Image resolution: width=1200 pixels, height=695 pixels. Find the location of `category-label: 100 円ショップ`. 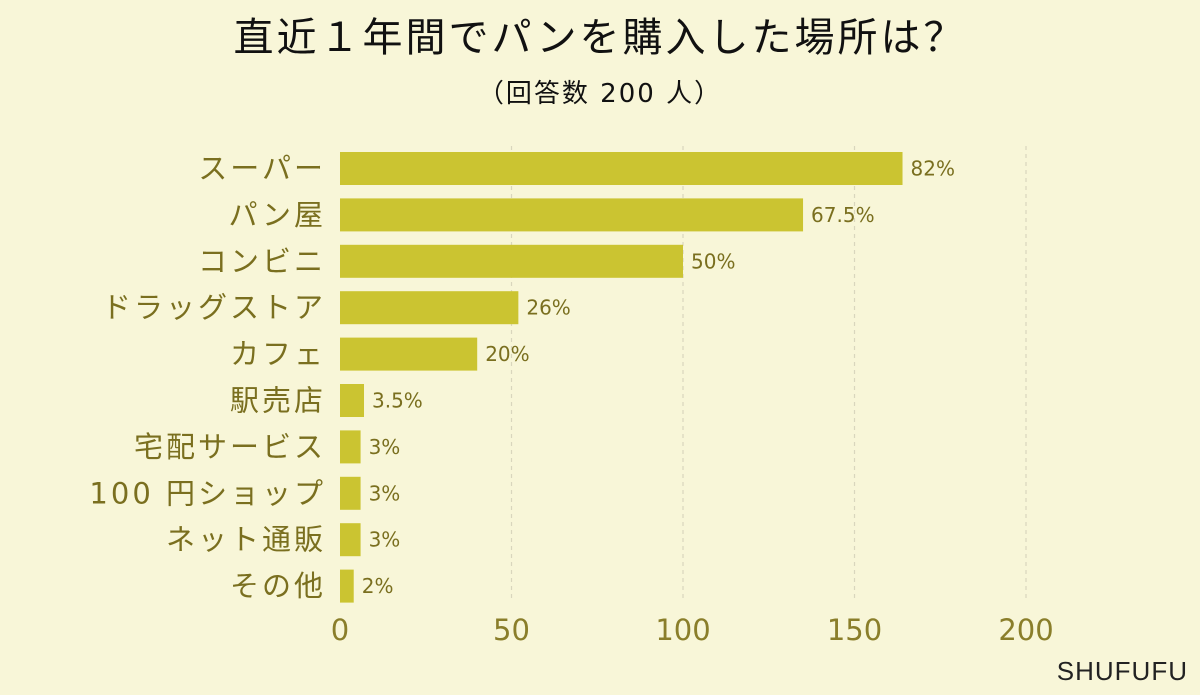

category-label: 100 円ショップ is located at coordinates (207, 493).